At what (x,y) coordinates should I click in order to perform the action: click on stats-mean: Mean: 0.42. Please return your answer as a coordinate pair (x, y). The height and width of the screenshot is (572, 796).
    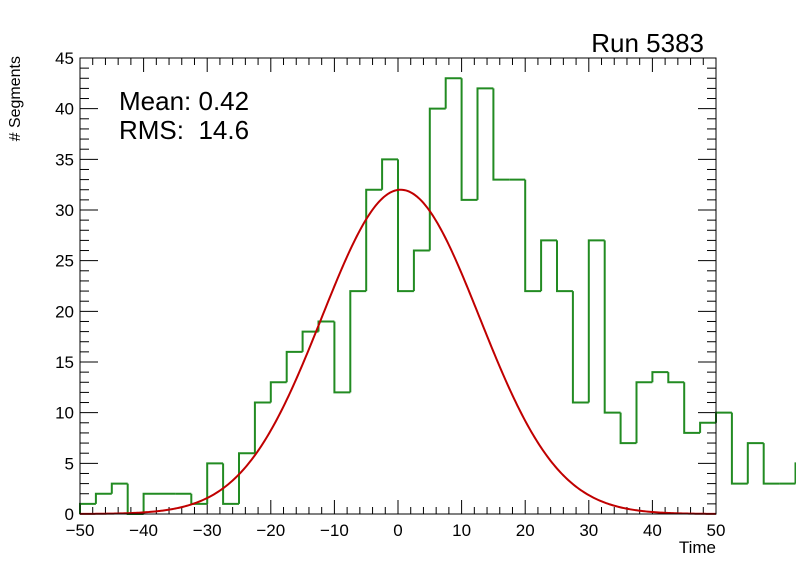
    Looking at the image, I should click on (184, 101).